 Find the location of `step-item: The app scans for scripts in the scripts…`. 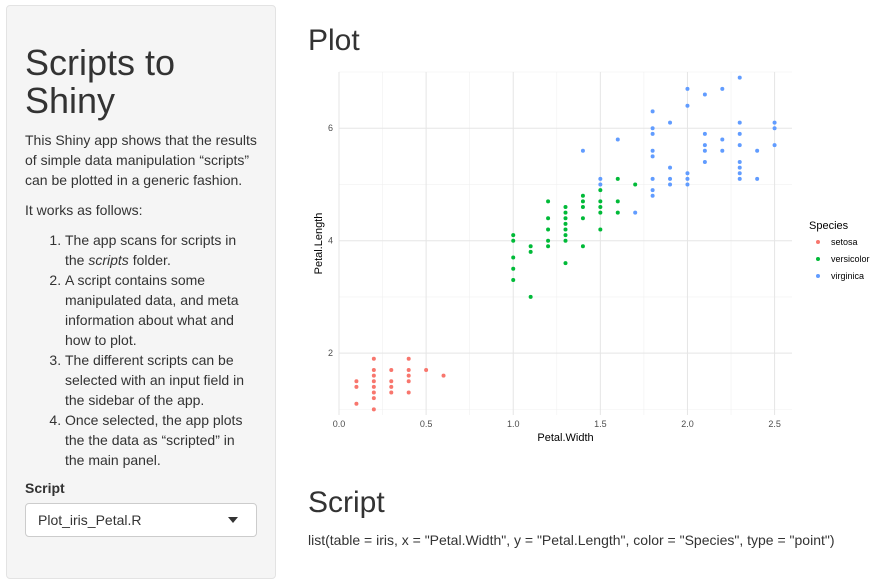

step-item: The app scans for scripts in the scripts… is located at coordinates (161, 250).